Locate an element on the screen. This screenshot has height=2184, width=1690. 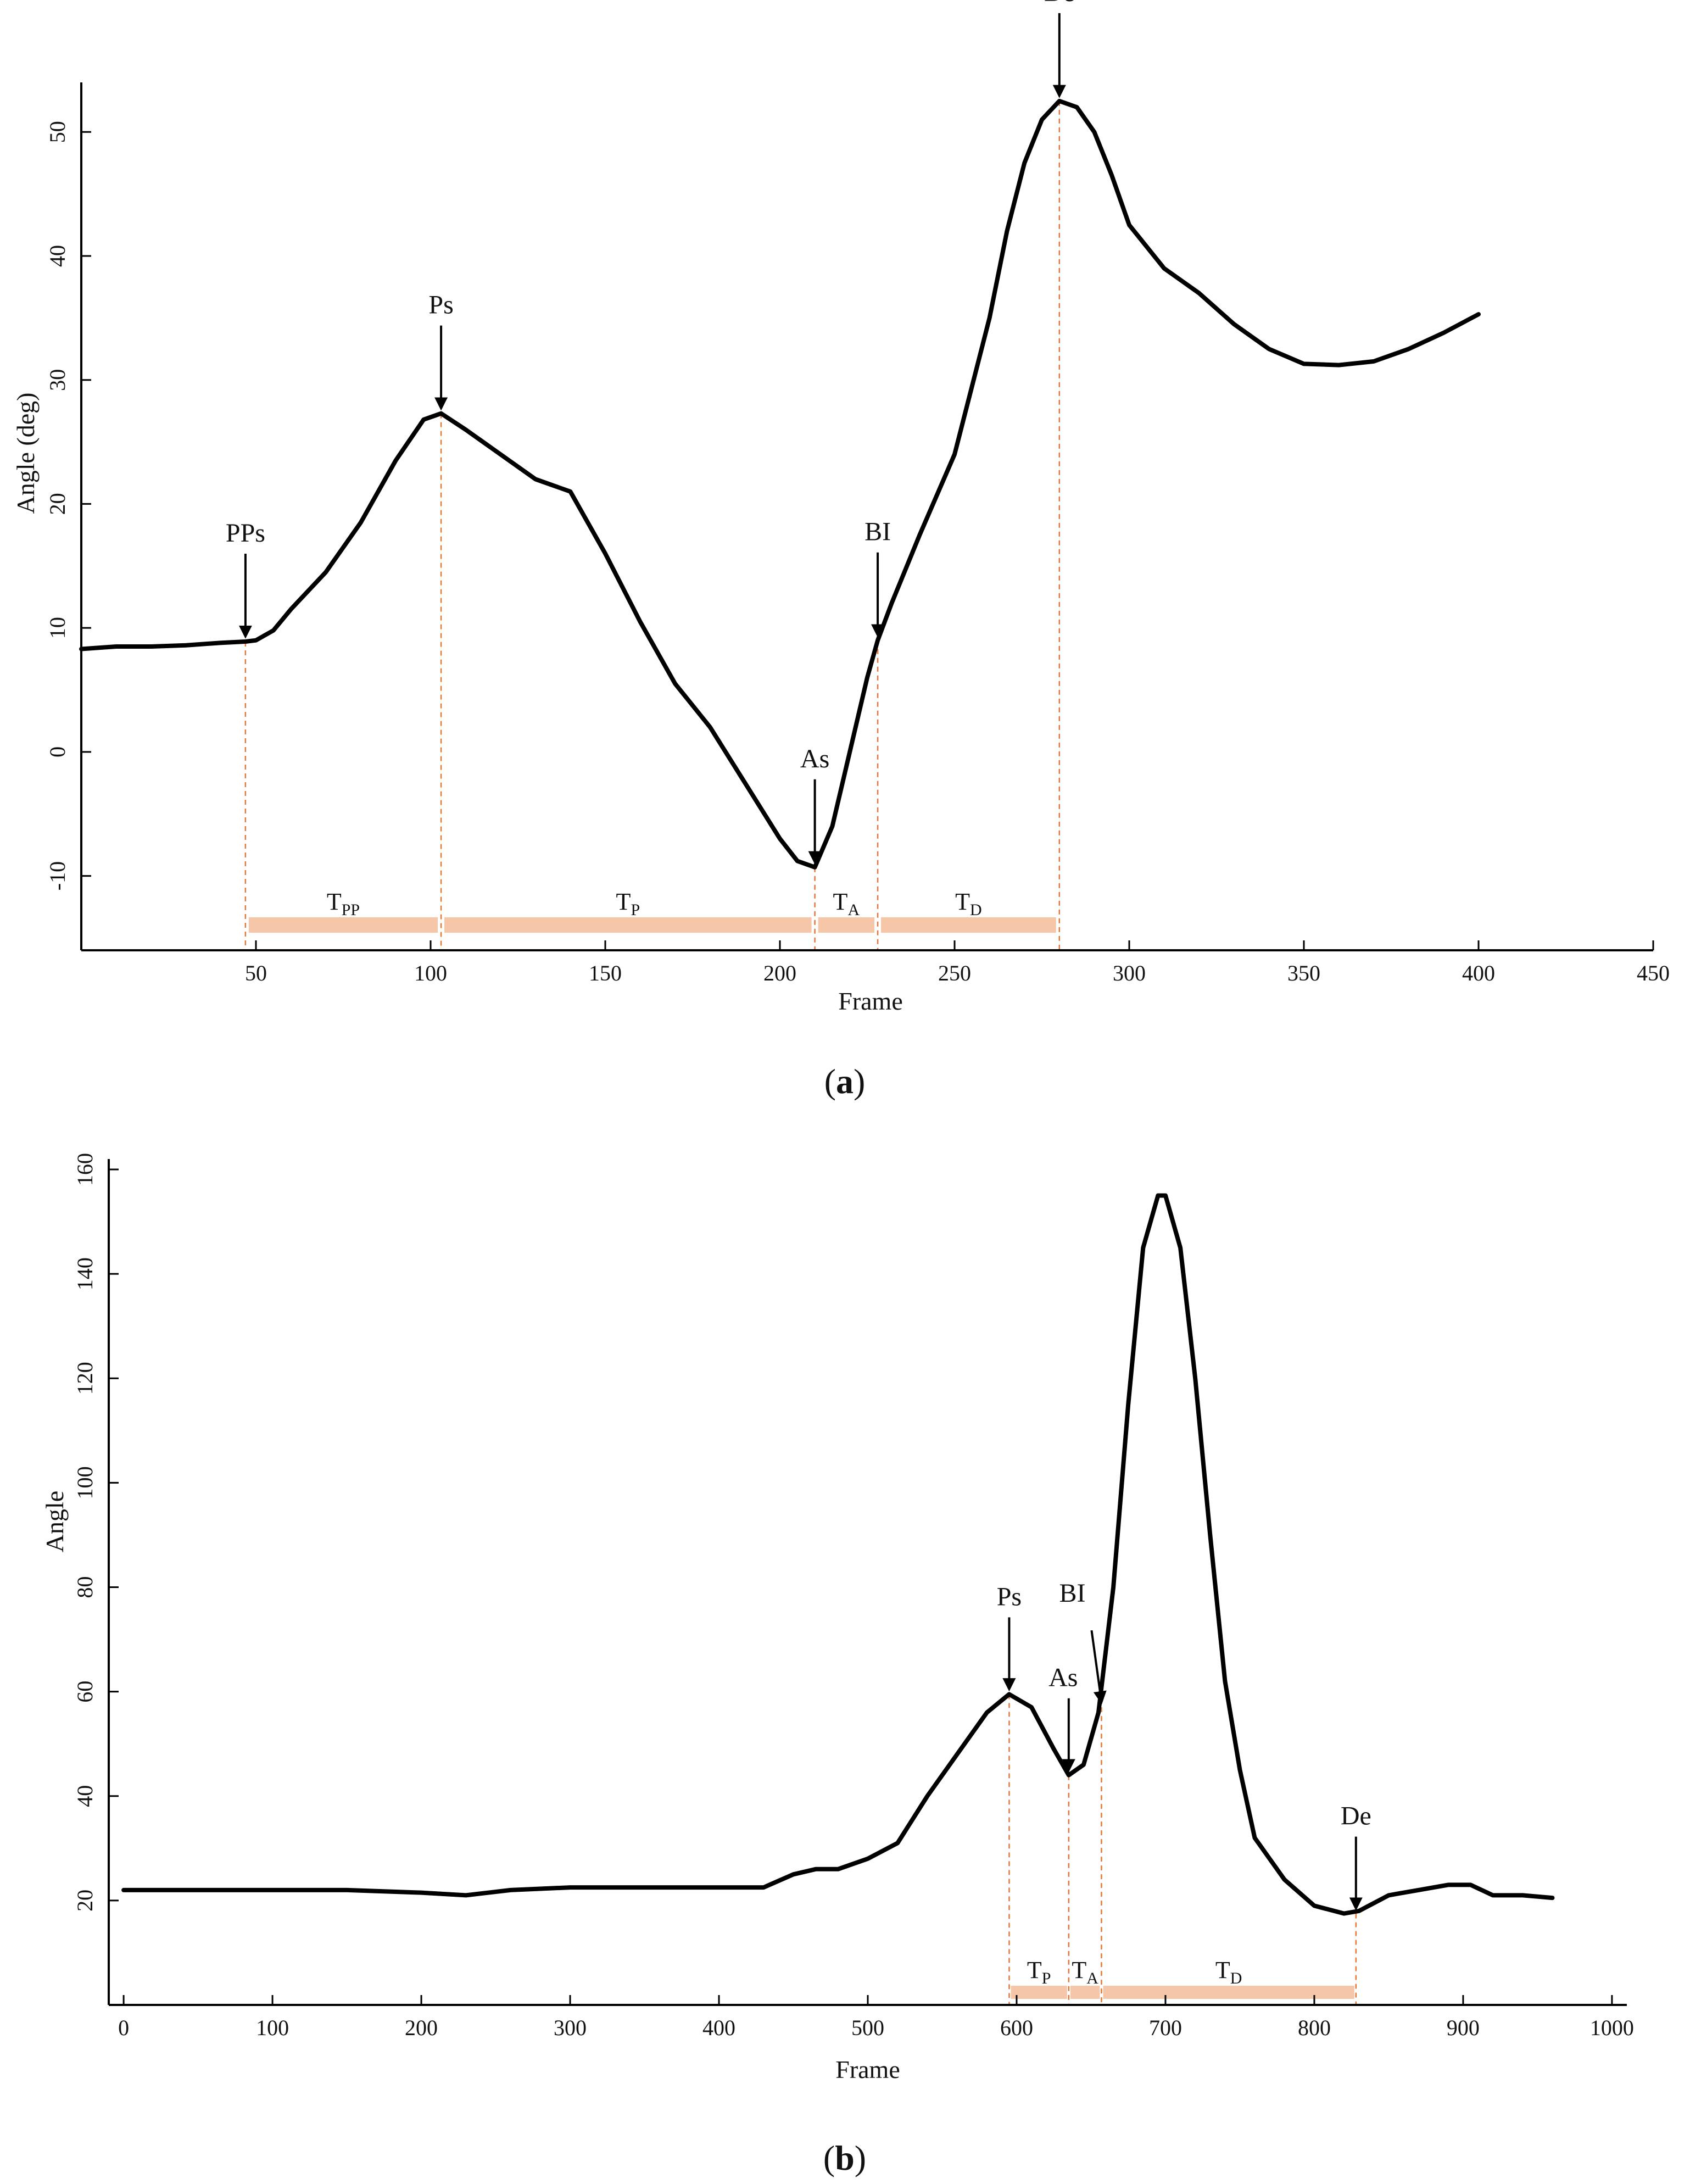
phase-label-sub: PP is located at coordinates (351, 910).